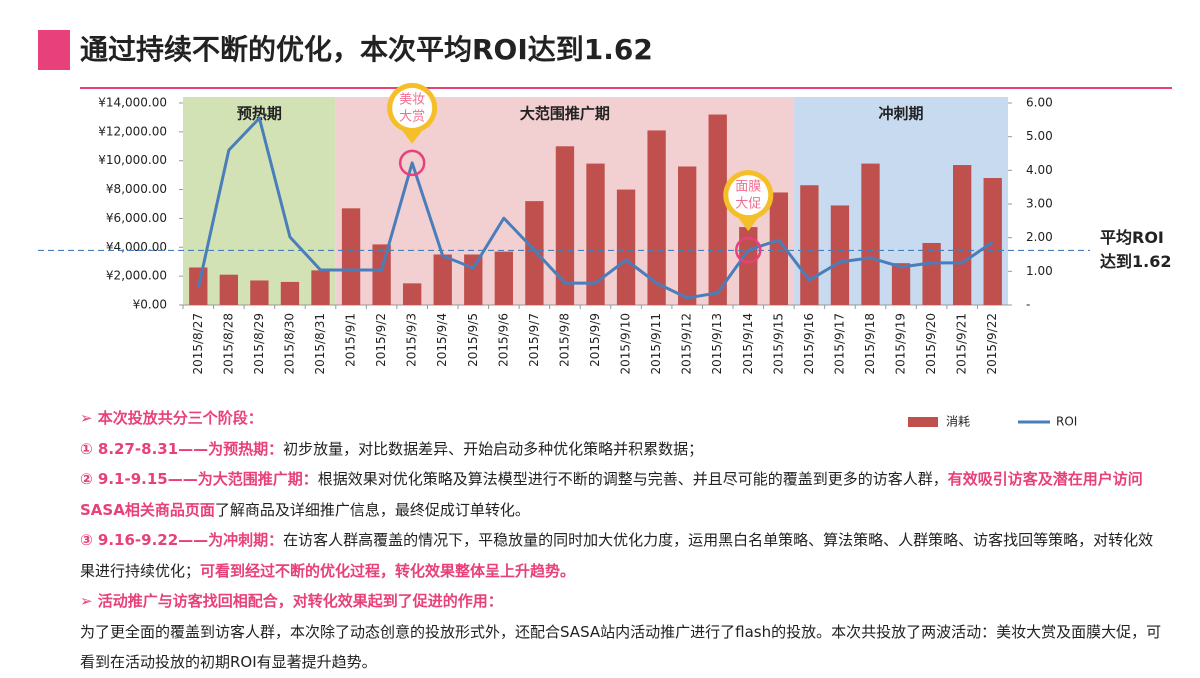 The image size is (1200, 678). Describe the element at coordinates (320, 344) in the screenshot. I see `x-tick-label: 2015/8/31` at that location.